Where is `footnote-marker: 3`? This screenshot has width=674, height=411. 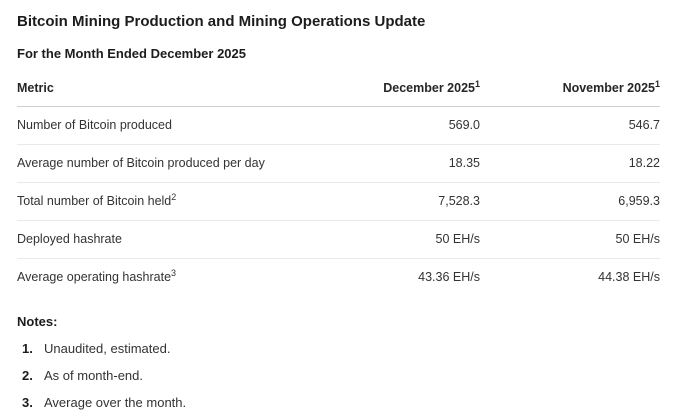 footnote-marker: 3 is located at coordinates (174, 272).